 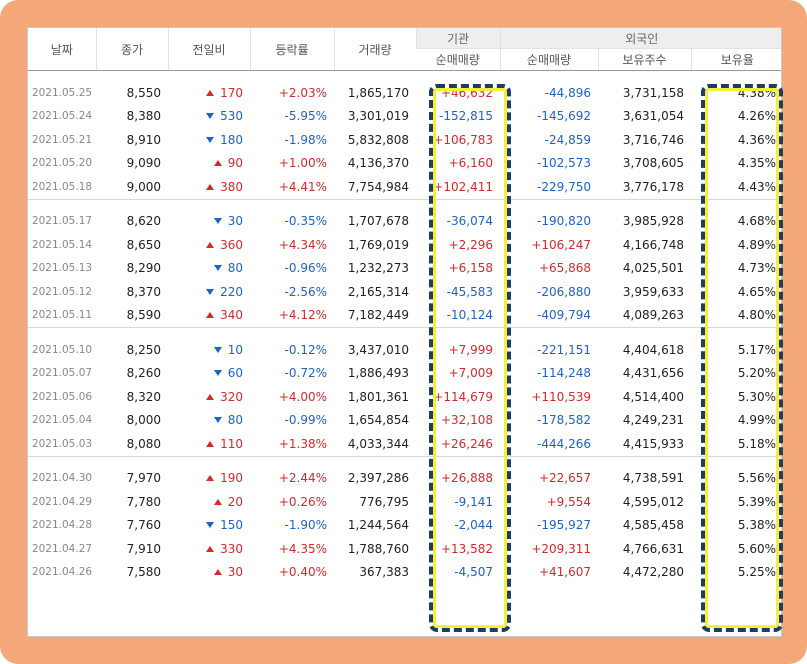 I want to click on date-cell: 2021.05.07, so click(x=62, y=373).